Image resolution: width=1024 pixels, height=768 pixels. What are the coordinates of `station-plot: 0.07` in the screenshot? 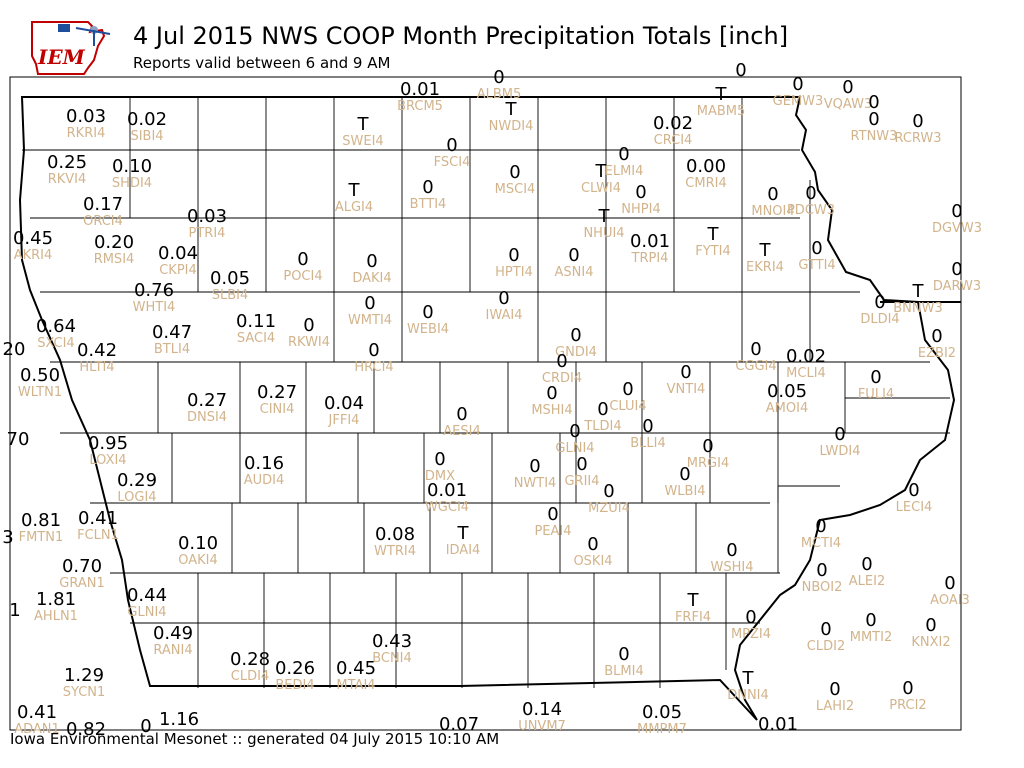 It's located at (459, 724).